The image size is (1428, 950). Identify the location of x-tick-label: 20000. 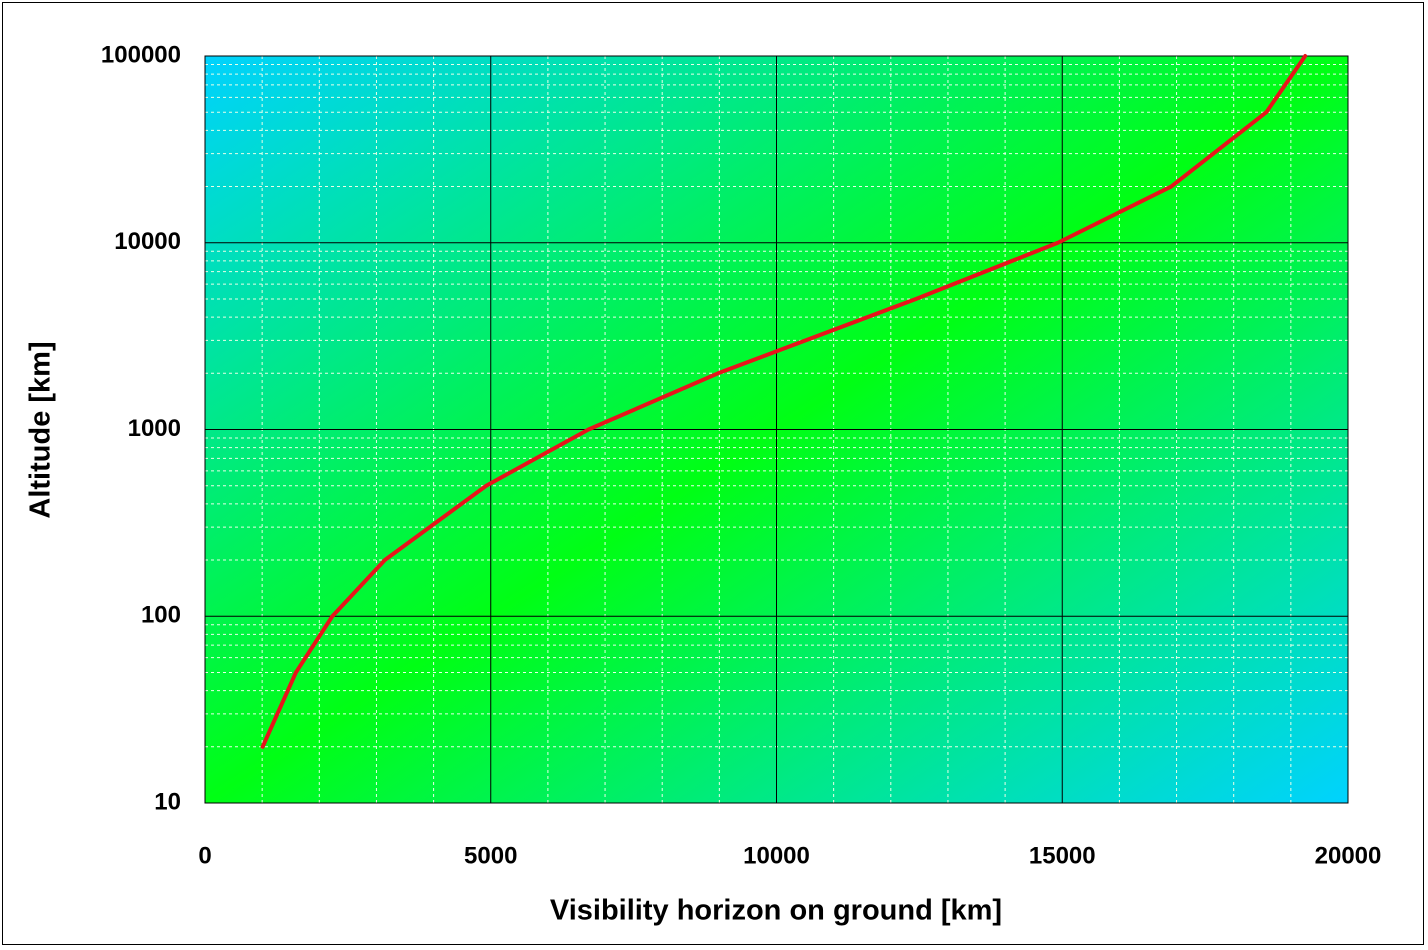
(1348, 855).